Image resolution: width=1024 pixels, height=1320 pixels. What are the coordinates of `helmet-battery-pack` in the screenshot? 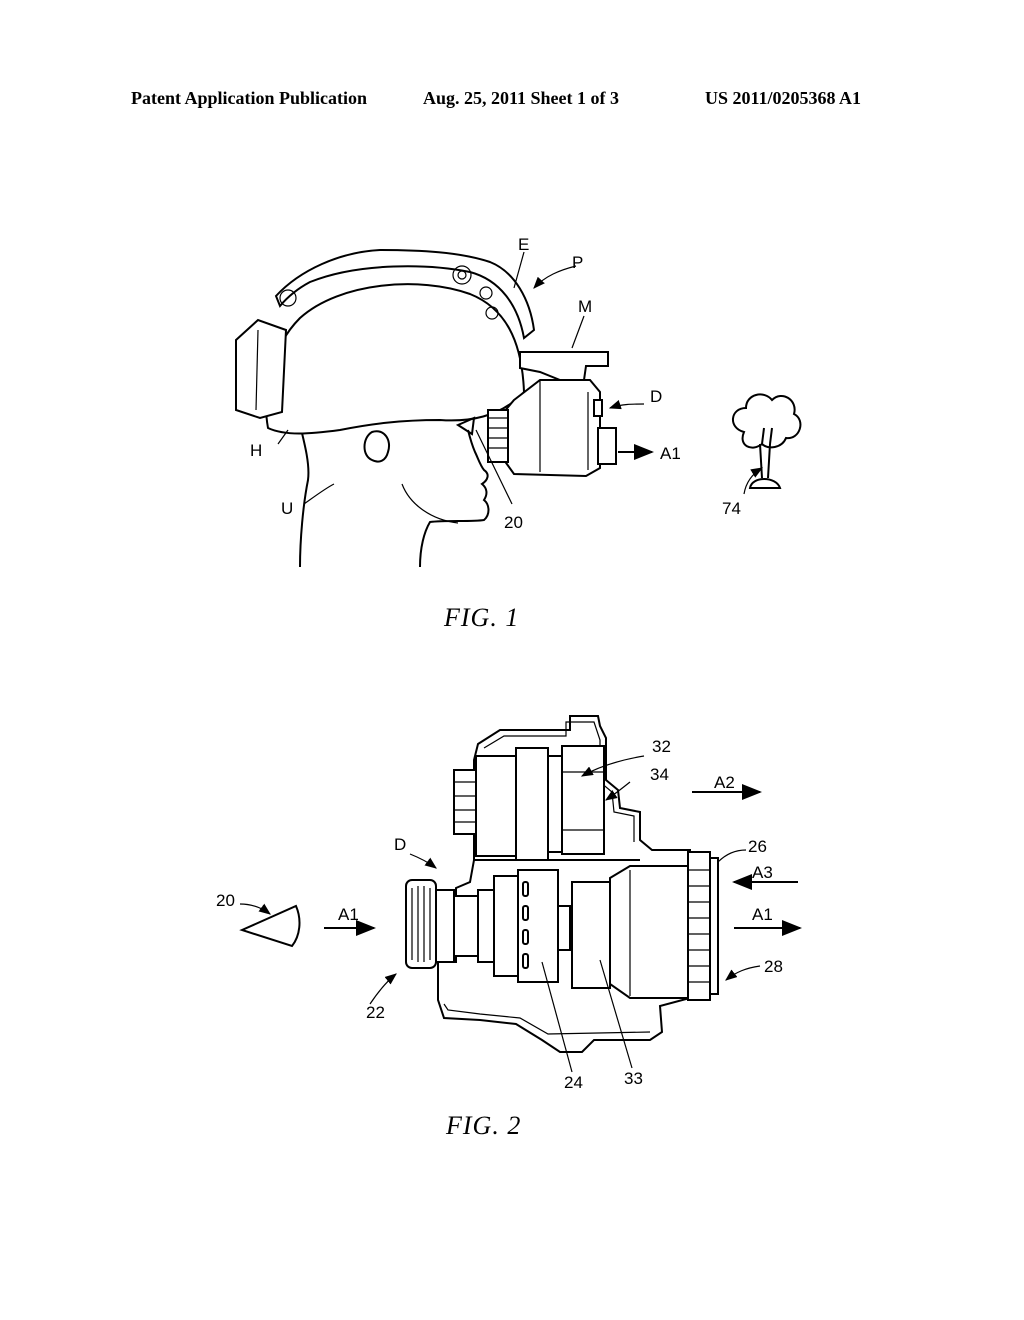 It's located at (261, 369).